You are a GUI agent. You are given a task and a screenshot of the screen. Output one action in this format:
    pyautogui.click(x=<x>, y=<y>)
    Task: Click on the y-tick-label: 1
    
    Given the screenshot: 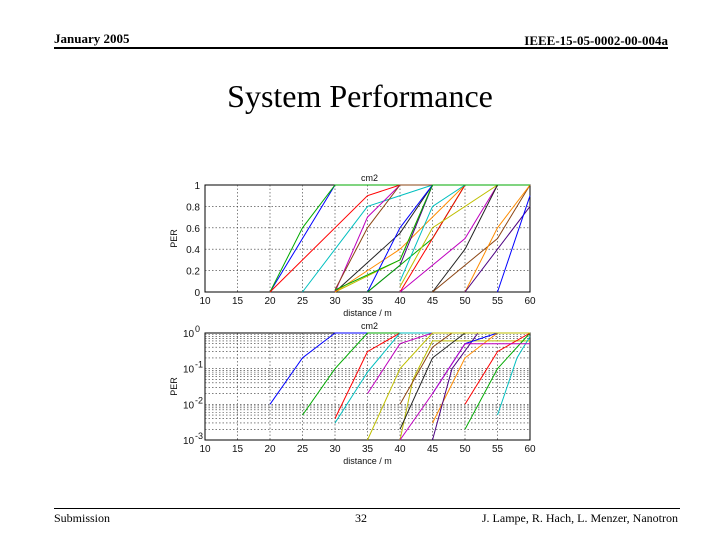 What is the action you would take?
    pyautogui.click(x=197, y=186)
    